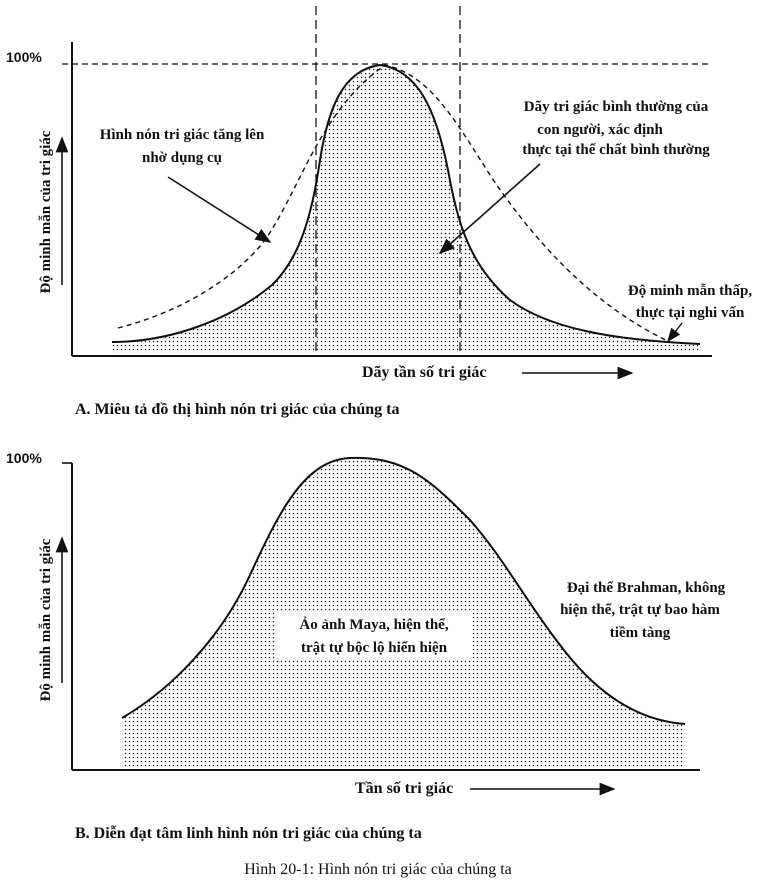 The width and height of the screenshot is (774, 890). What do you see at coordinates (616, 150) in the screenshot?
I see `panel-a-callout-right-line3: thực tại thể chất bình thường` at bounding box center [616, 150].